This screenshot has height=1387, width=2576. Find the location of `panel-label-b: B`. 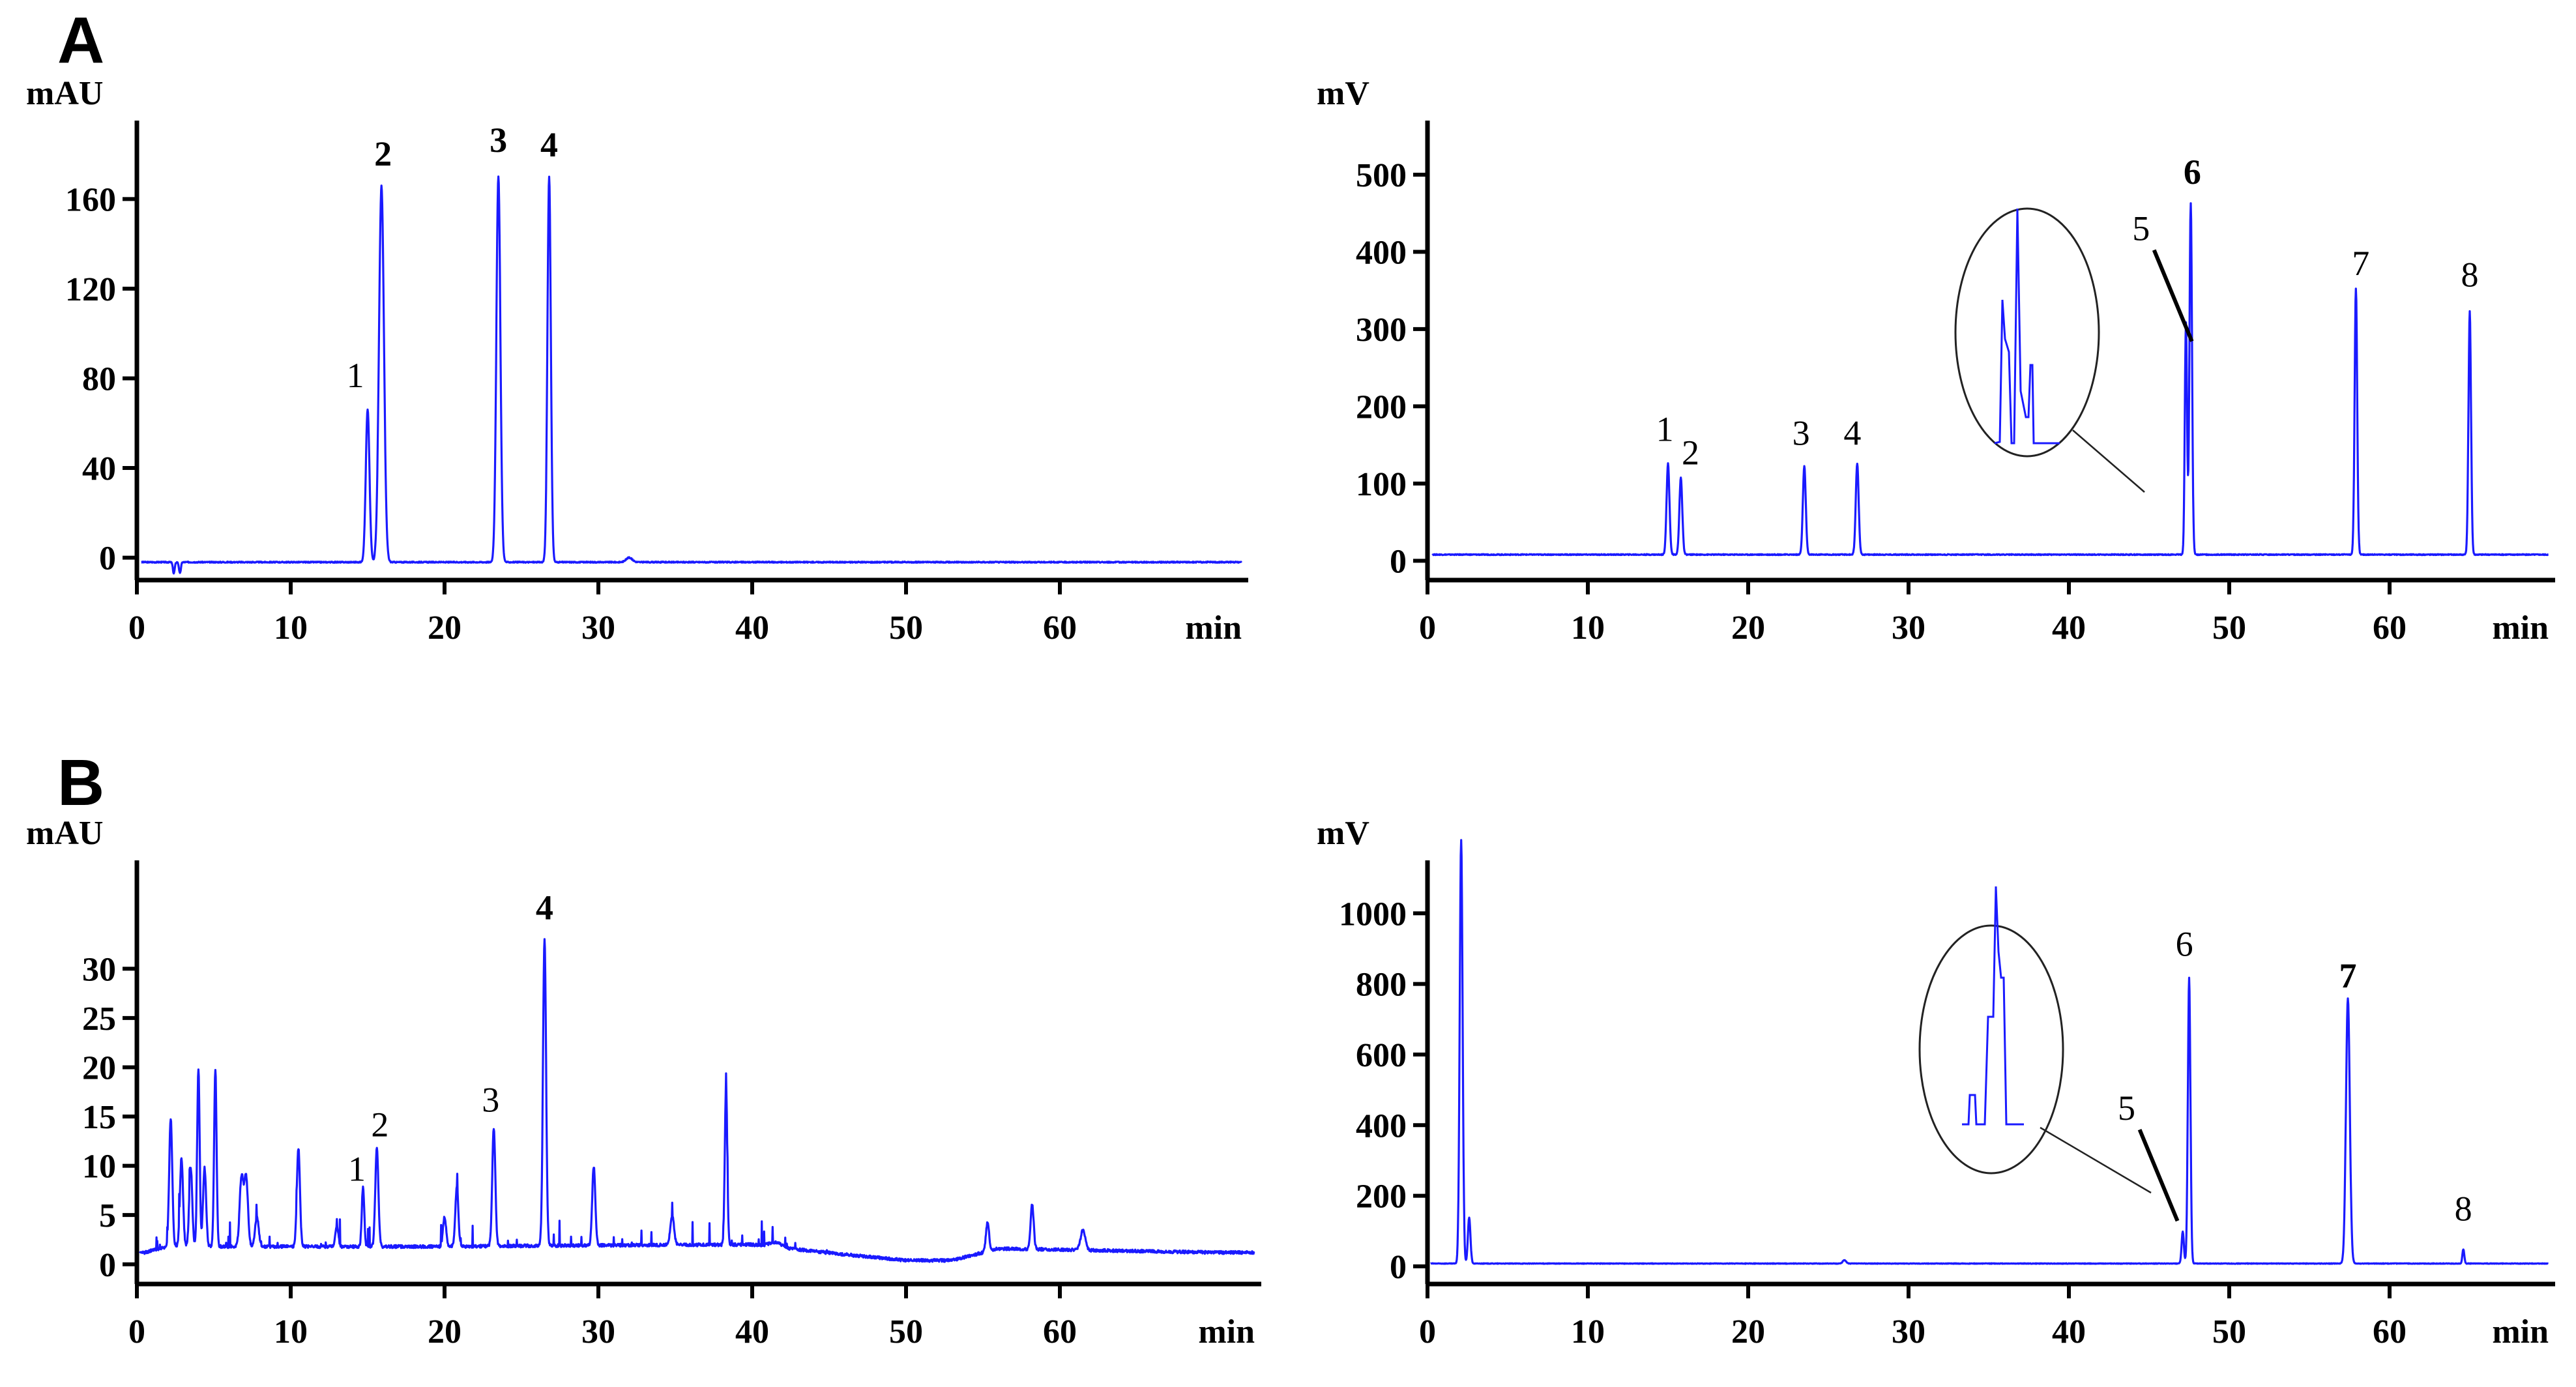

panel-label-b: B is located at coordinates (80, 782).